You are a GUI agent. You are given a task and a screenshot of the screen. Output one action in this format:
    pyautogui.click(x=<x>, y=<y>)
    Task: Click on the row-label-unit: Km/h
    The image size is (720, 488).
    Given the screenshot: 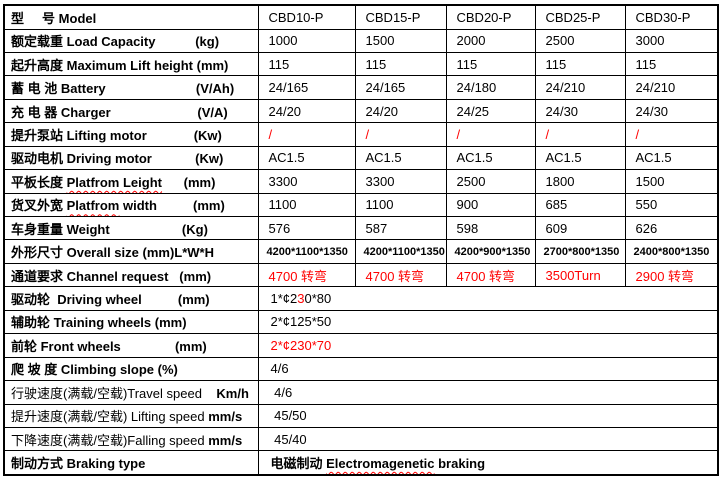 What is the action you would take?
    pyautogui.click(x=232, y=393)
    